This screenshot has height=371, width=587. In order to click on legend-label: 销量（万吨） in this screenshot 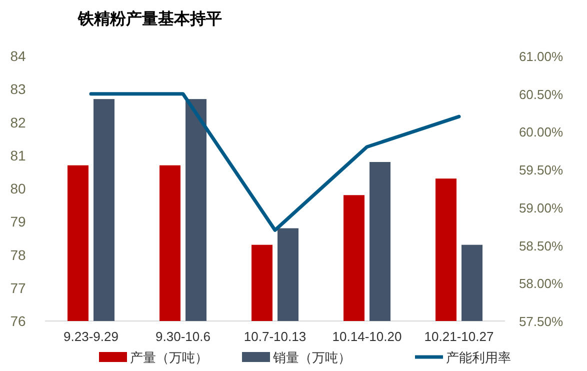, I will do `click(311, 357)`.